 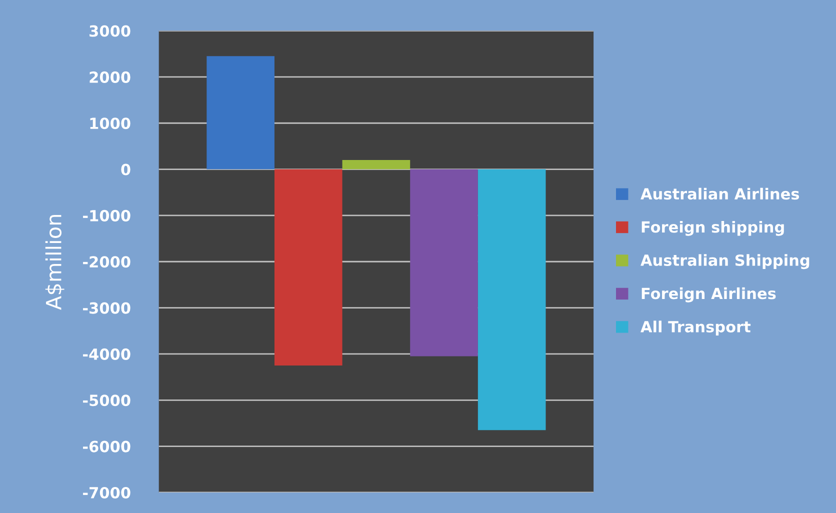 I want to click on legend-label: Australian Shipping, so click(x=725, y=262).